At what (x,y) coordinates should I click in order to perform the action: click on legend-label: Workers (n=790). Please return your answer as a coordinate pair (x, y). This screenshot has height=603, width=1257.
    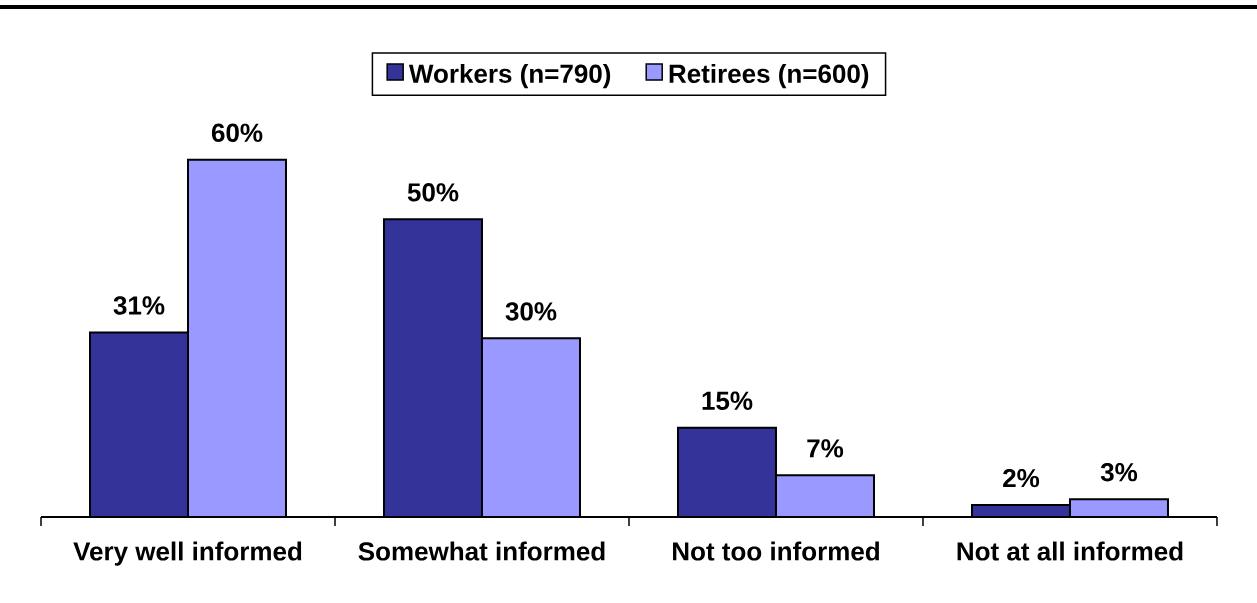
    Looking at the image, I should click on (509, 76).